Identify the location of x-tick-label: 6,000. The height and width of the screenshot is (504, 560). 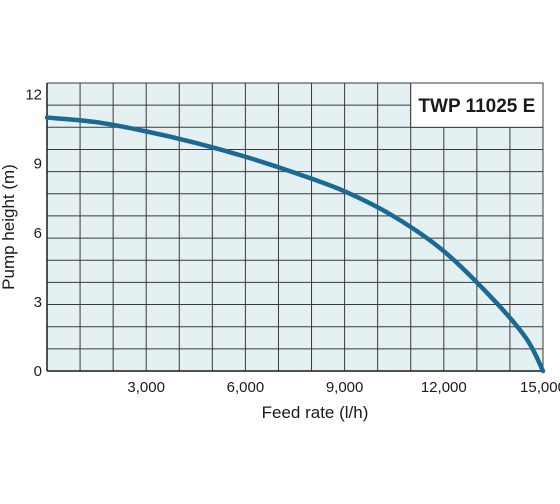
(246, 387).